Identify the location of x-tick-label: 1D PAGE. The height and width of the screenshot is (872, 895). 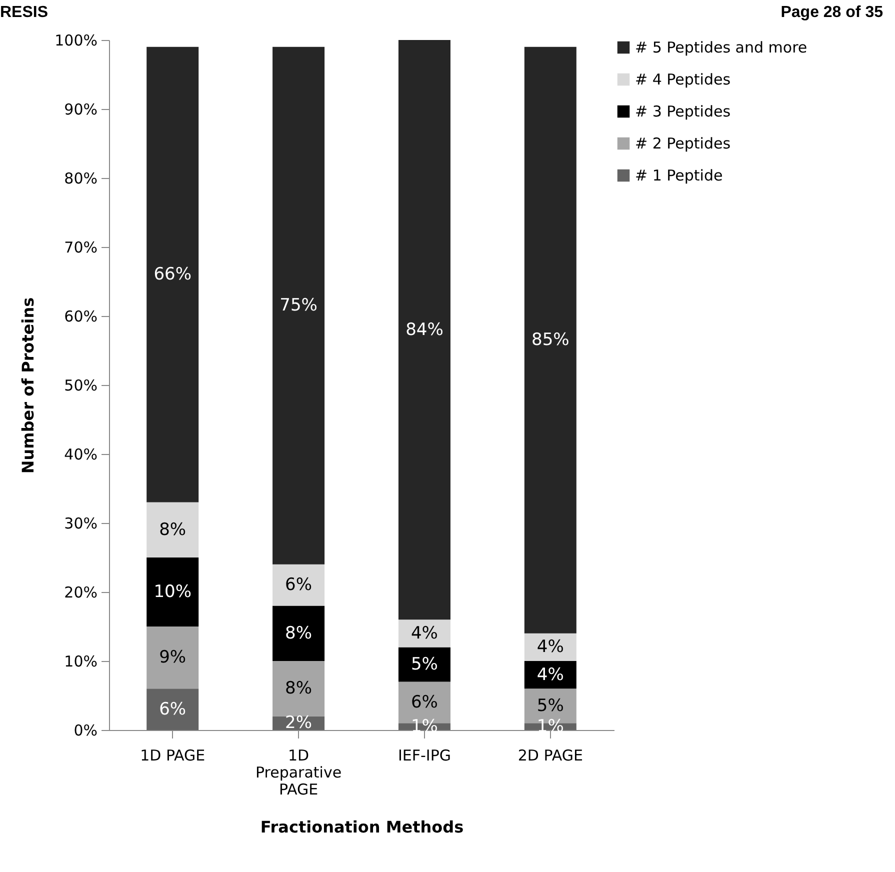
(173, 755).